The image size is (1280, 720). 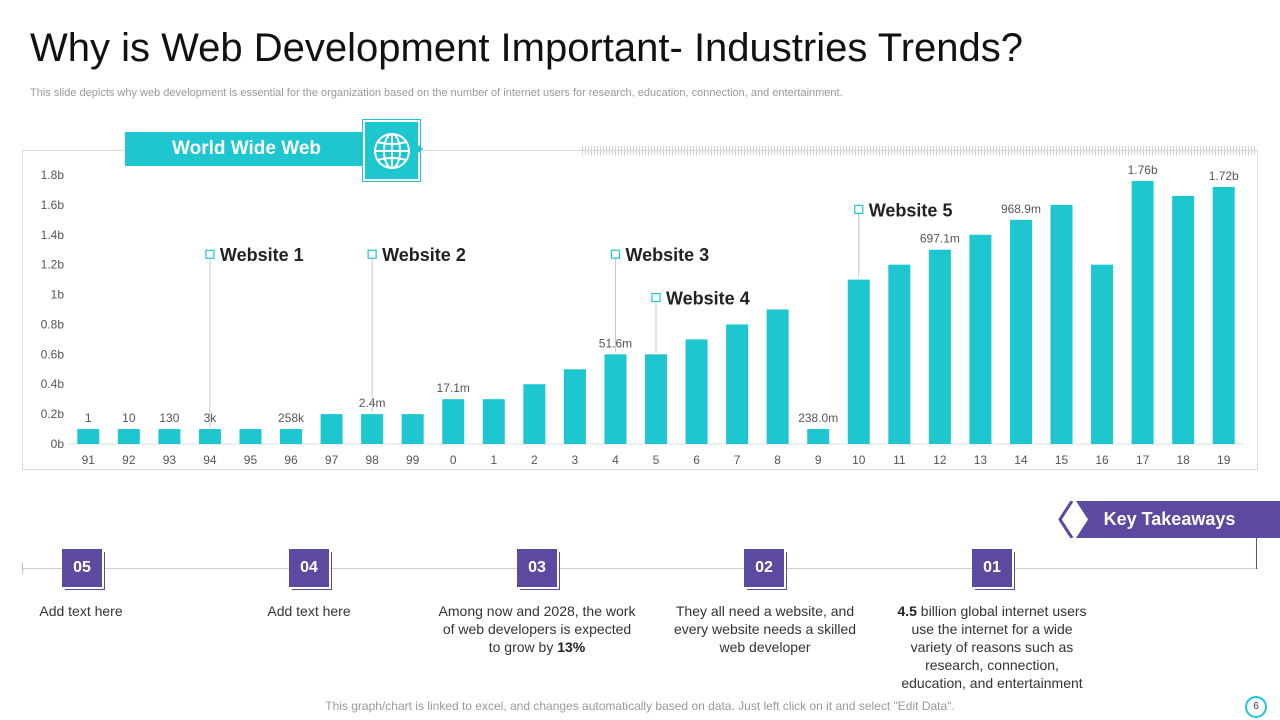 What do you see at coordinates (129, 460) in the screenshot?
I see `x-tick-label: 92` at bounding box center [129, 460].